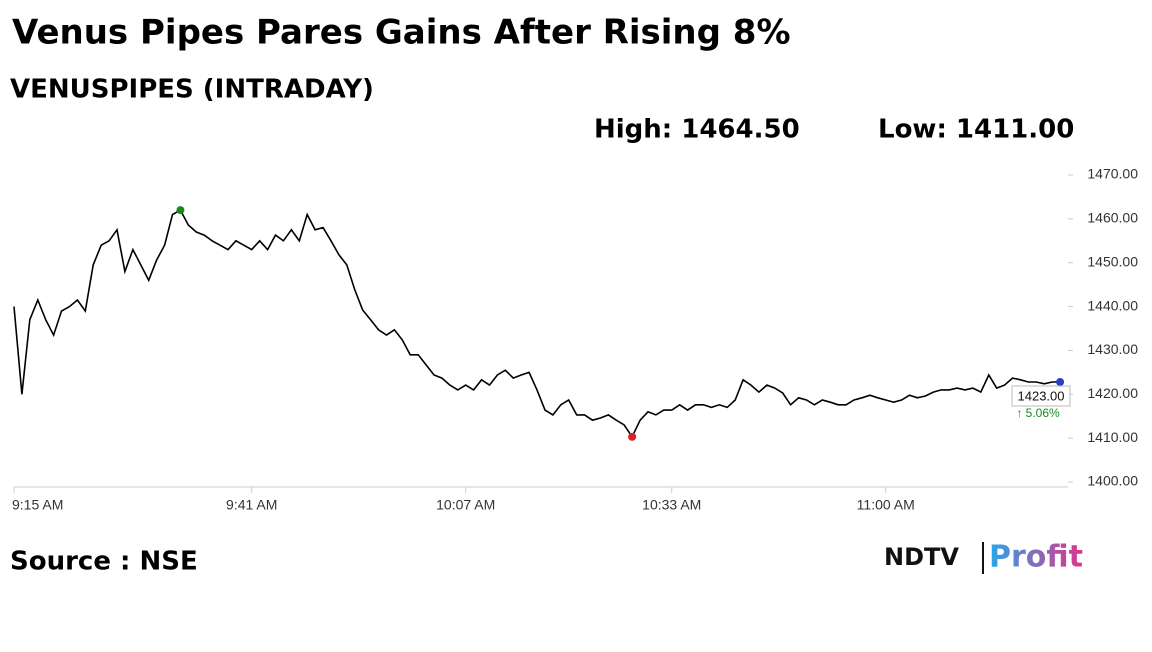  I want to click on change-label: ↑ 5.06%, so click(1038, 413).